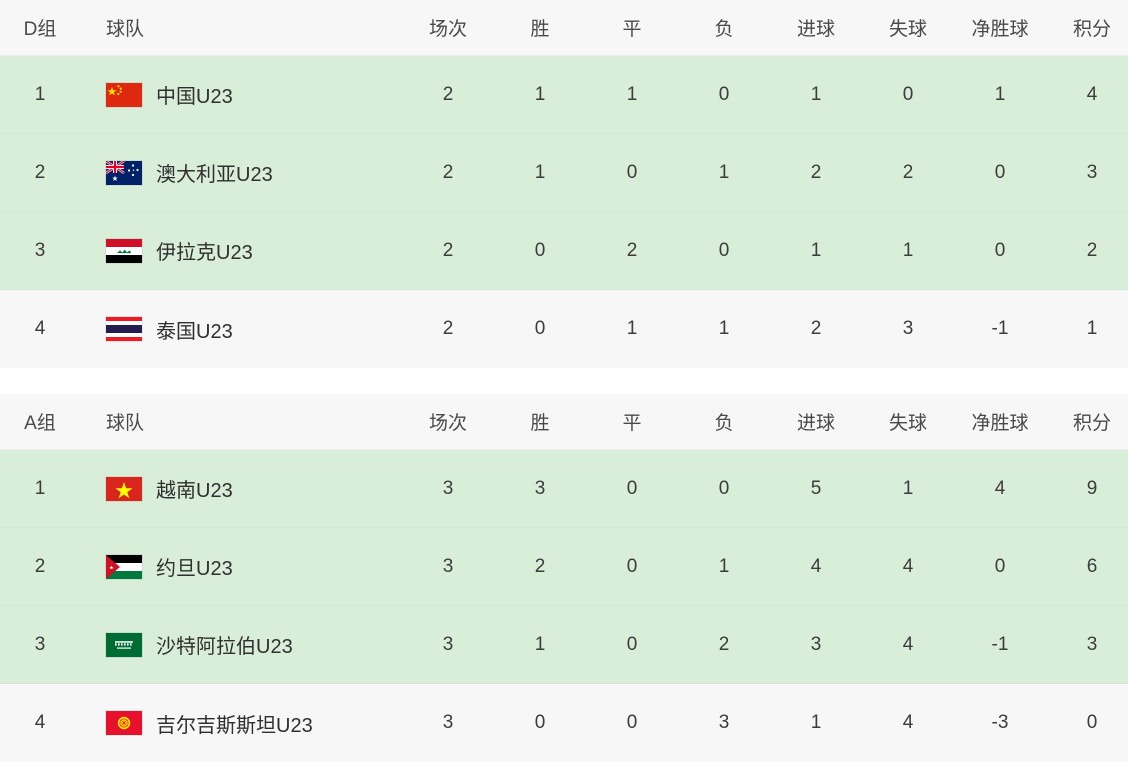 Image resolution: width=1128 pixels, height=773 pixels. I want to click on flag-kyrgyzstan-icon, so click(124, 723).